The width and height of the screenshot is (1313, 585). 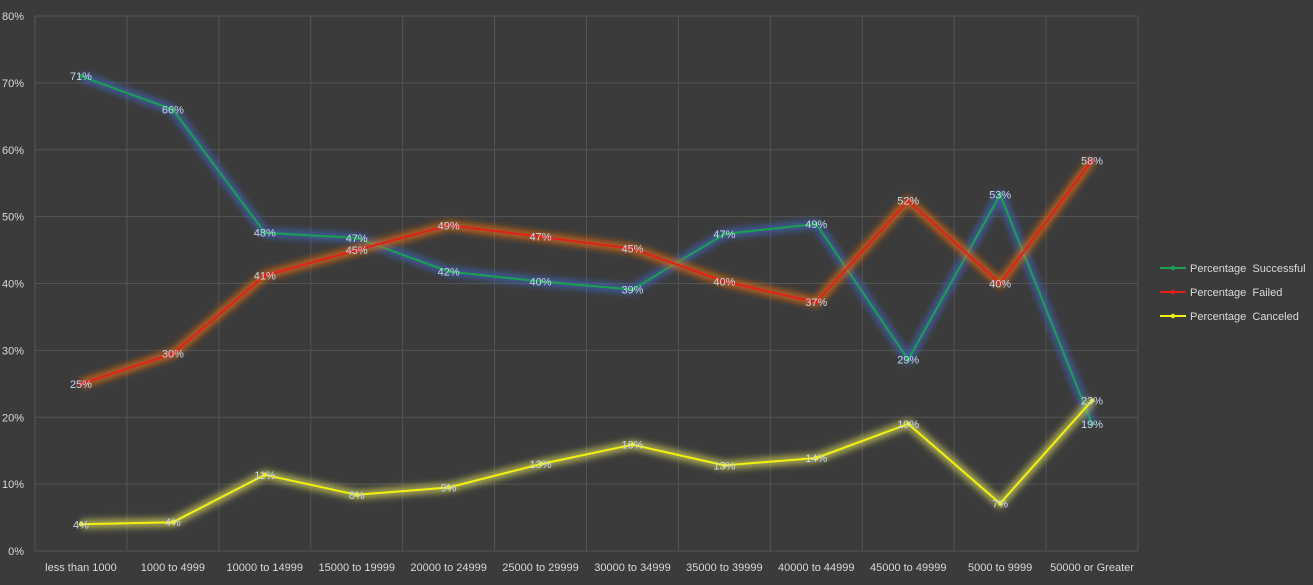 I want to click on data-label: 48%, so click(x=265, y=234).